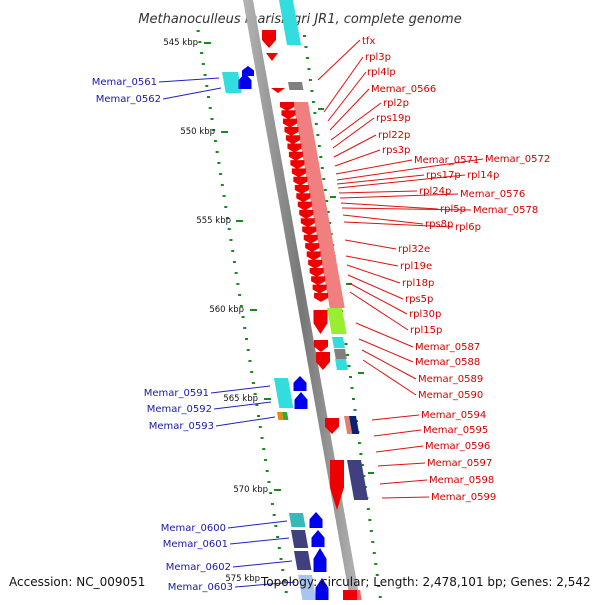 This screenshot has width=600, height=605. I want to click on gene-label-memar-0603: Memar_0603, so click(200, 587).